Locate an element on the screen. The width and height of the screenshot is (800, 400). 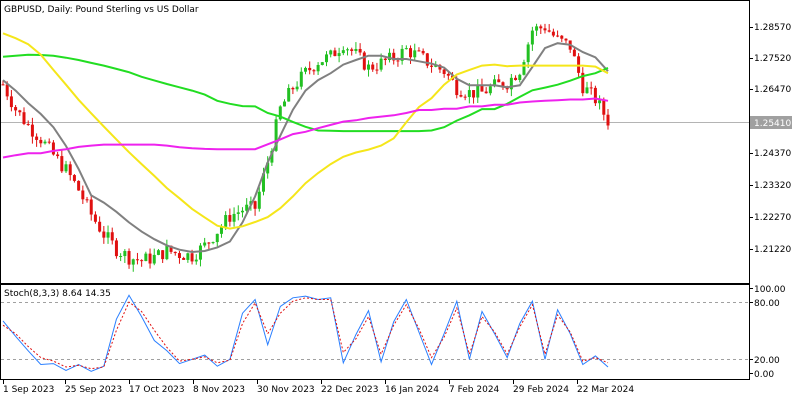
price-tick-label: 1.22270 is located at coordinates (772, 218).